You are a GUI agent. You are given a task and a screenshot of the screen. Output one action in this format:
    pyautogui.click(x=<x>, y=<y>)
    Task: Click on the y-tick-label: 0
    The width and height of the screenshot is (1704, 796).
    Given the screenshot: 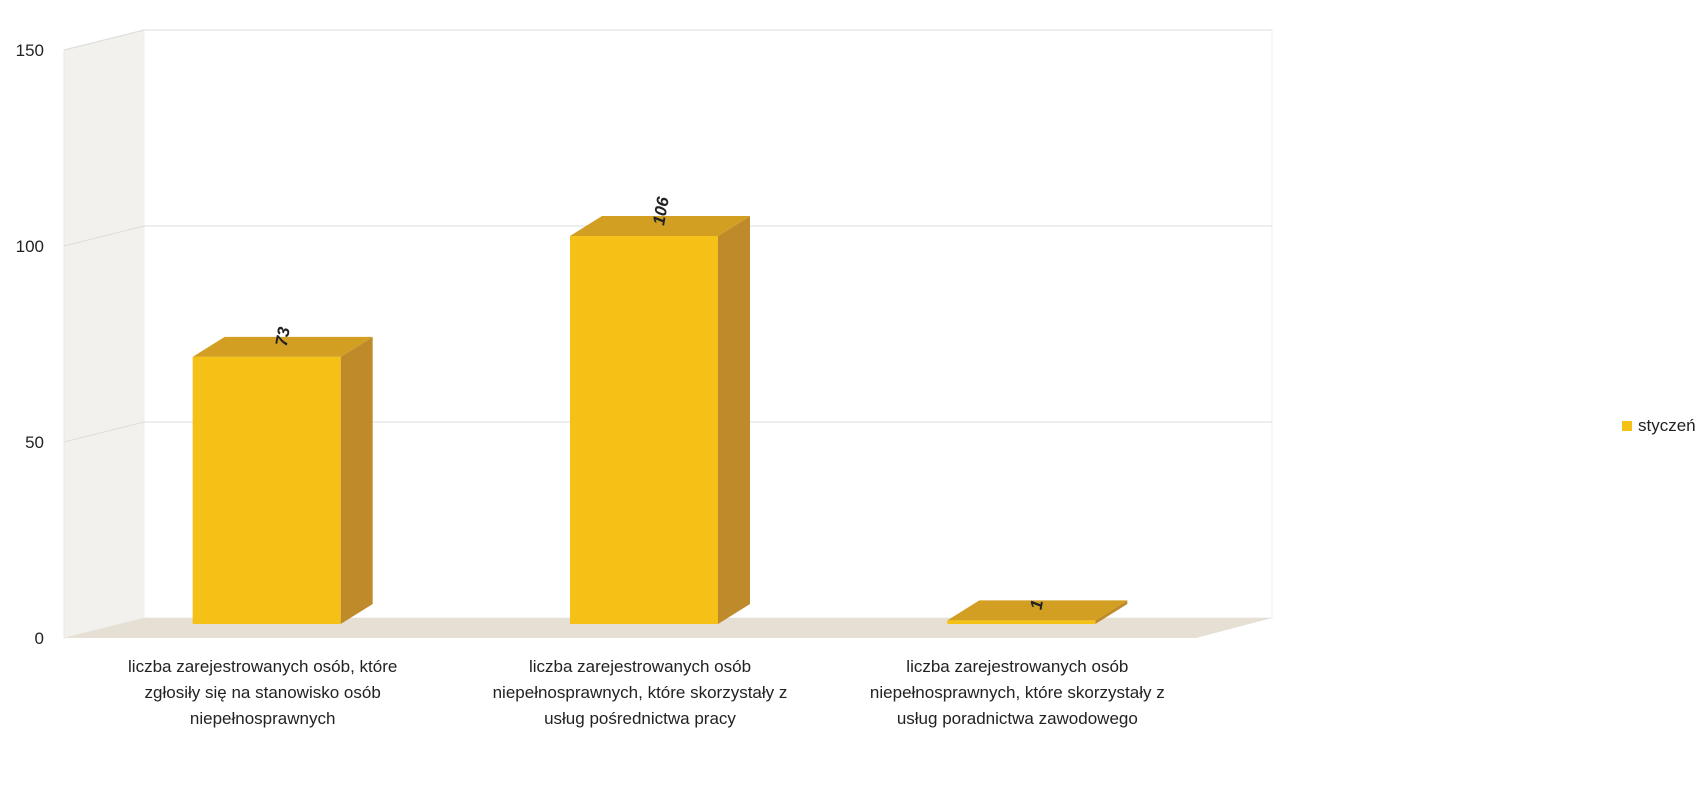 What is the action you would take?
    pyautogui.click(x=39, y=638)
    